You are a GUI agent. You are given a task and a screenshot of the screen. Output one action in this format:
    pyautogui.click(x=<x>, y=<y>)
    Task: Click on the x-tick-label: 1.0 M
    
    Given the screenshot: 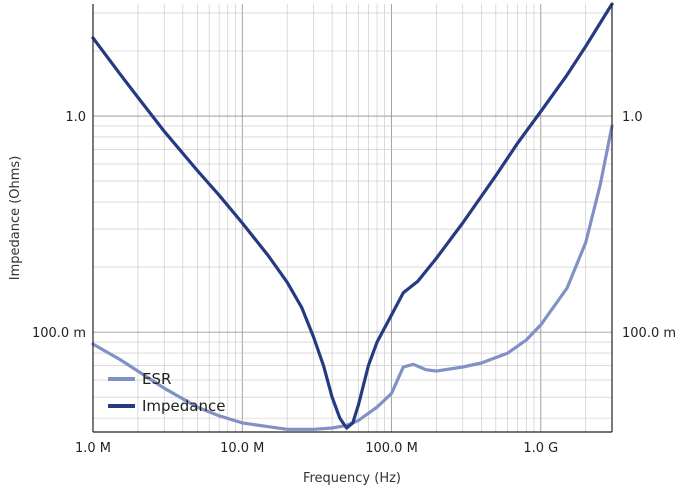 What is the action you would take?
    pyautogui.click(x=93, y=448)
    